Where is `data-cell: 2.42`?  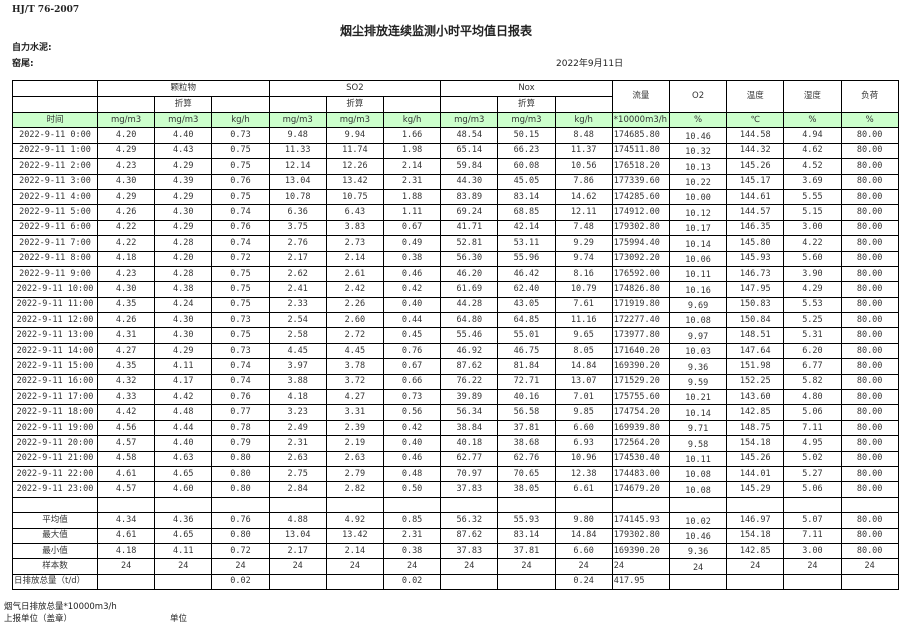
data-cell: 2.42 is located at coordinates (354, 289).